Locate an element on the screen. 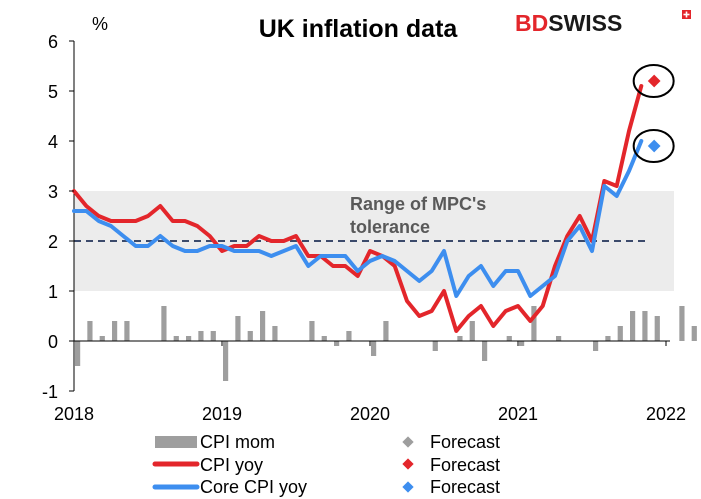 This screenshot has width=701, height=499. legend-label: CPI mom is located at coordinates (237, 442).